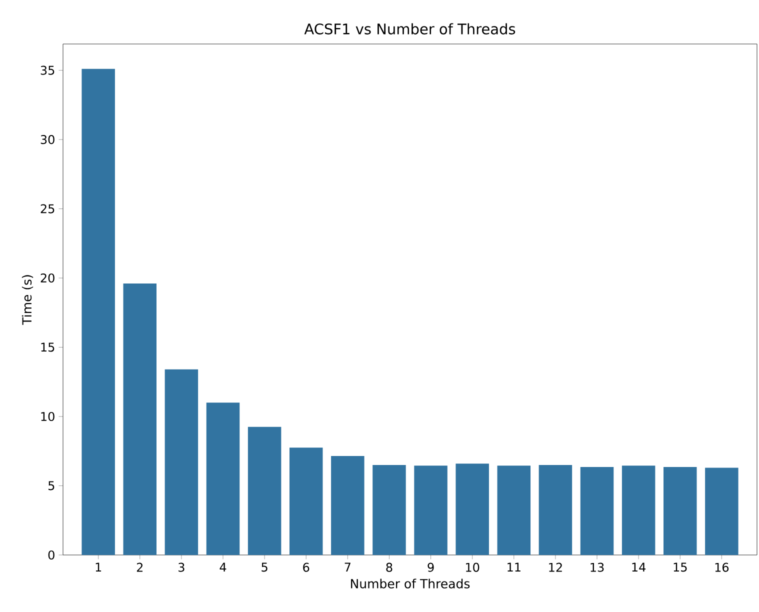  What do you see at coordinates (223, 567) in the screenshot?
I see `x-tick-label: 4` at bounding box center [223, 567].